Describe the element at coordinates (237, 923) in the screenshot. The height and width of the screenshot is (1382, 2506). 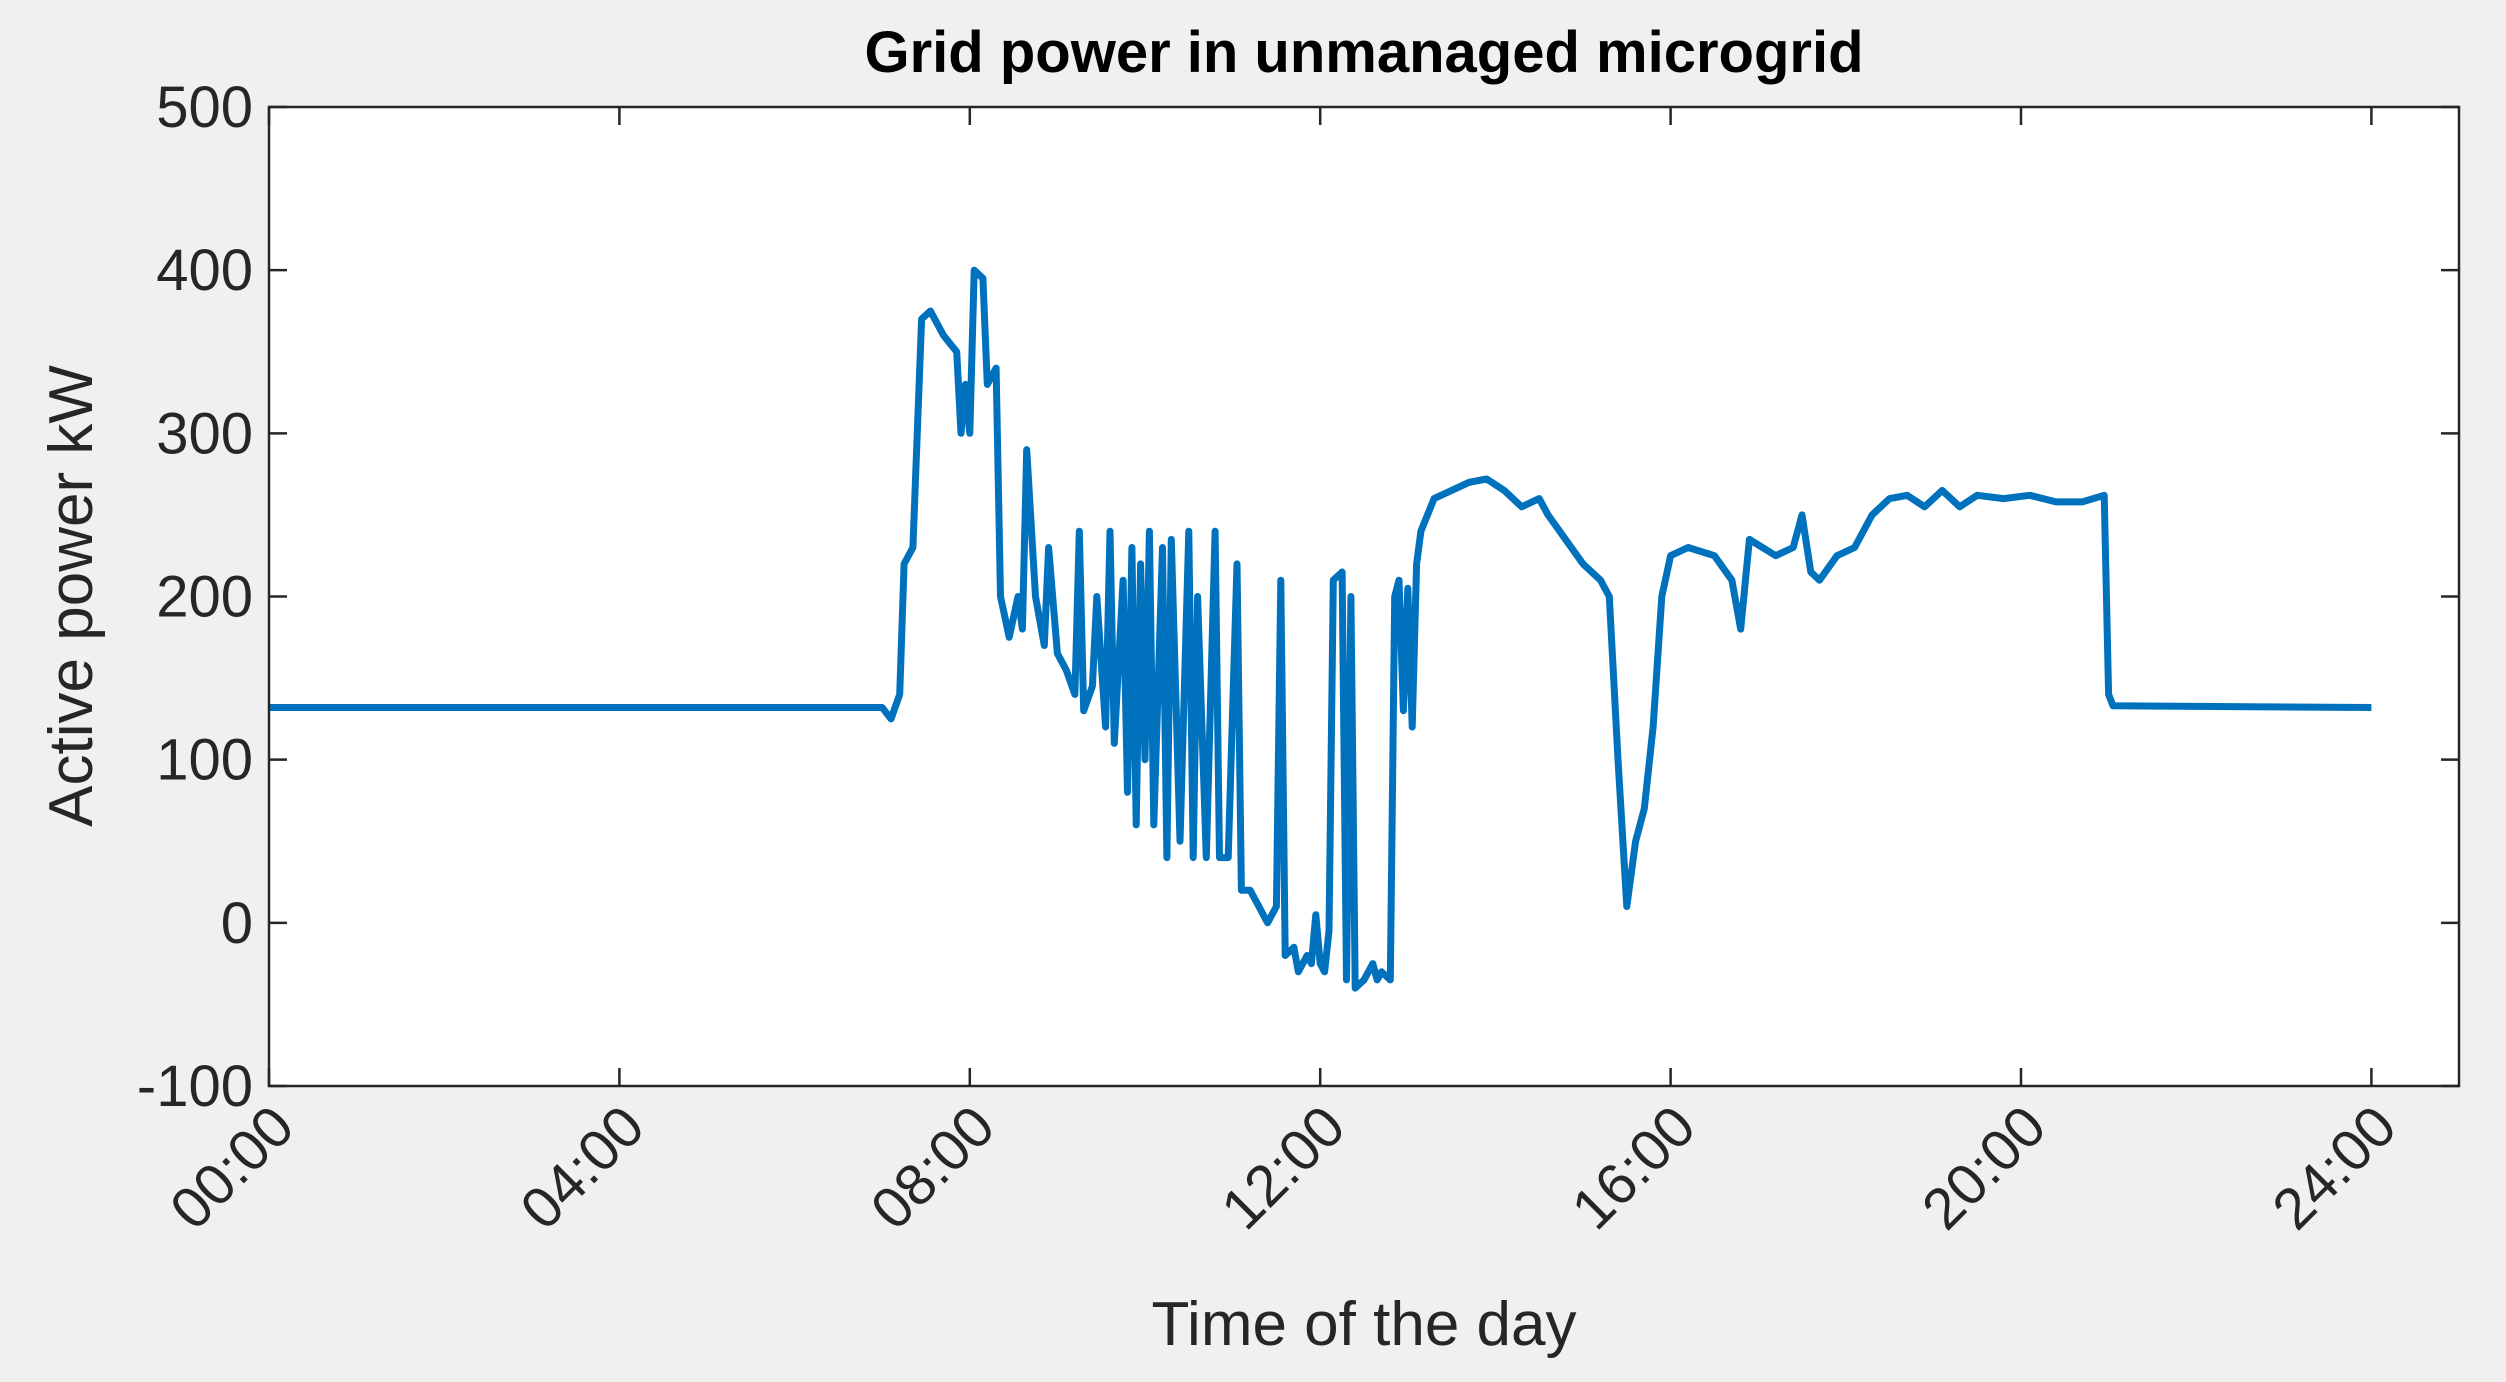
I see `y-tick-label: 0` at that location.